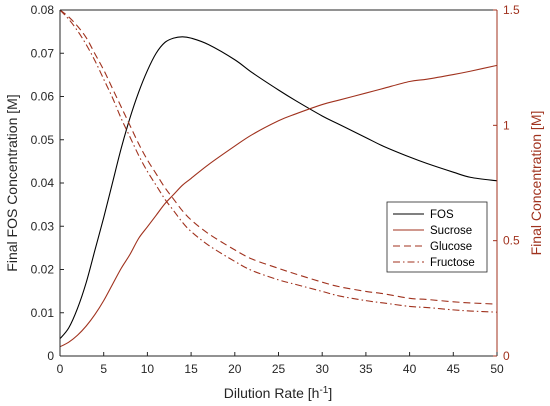  I want to click on x-tick-label: 0, so click(60, 369).